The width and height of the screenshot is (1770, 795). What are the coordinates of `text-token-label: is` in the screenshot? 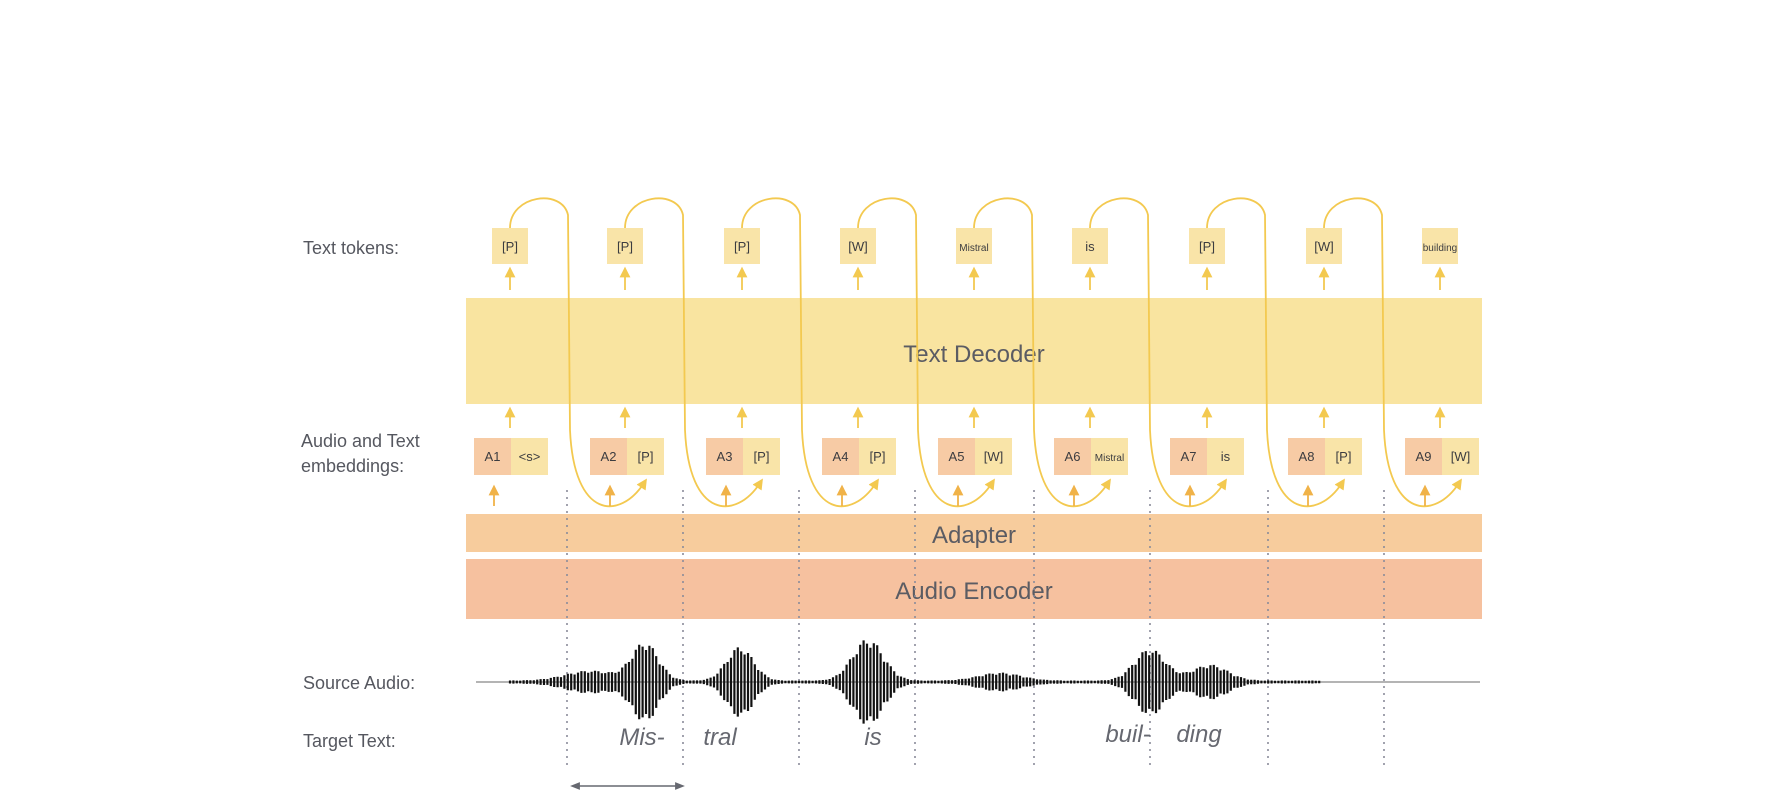 It's located at (1090, 246).